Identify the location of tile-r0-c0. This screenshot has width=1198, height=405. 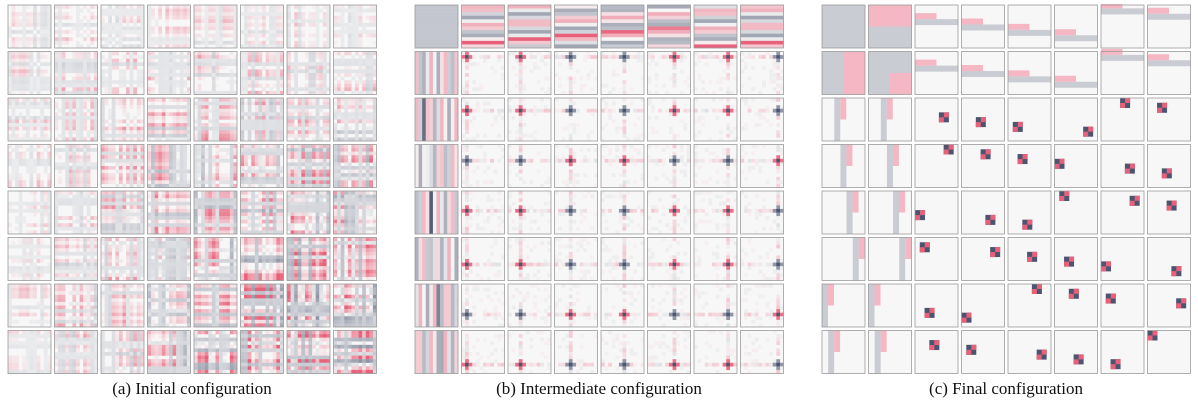
(436, 26).